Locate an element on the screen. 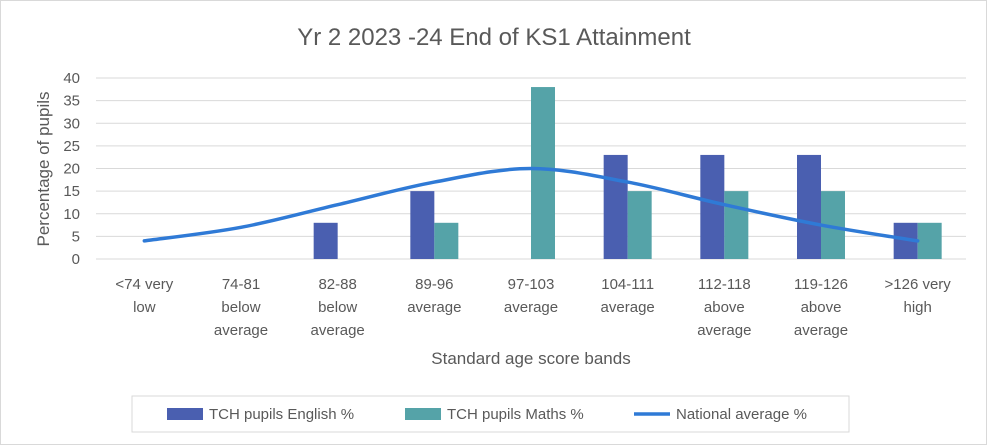  x-tick-label: <74 very low is located at coordinates (144, 296).